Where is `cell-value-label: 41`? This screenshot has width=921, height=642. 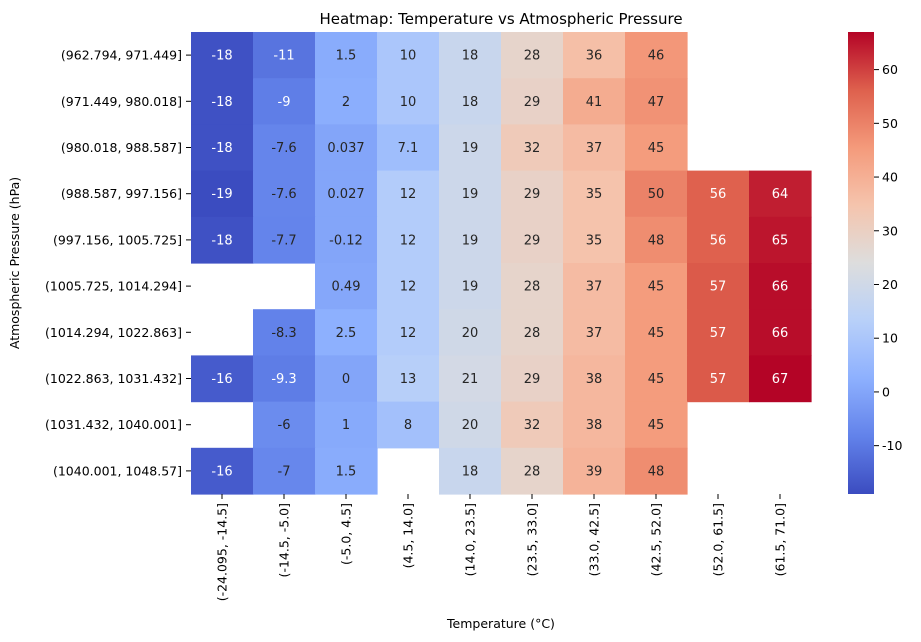
cell-value-label: 41 is located at coordinates (594, 102).